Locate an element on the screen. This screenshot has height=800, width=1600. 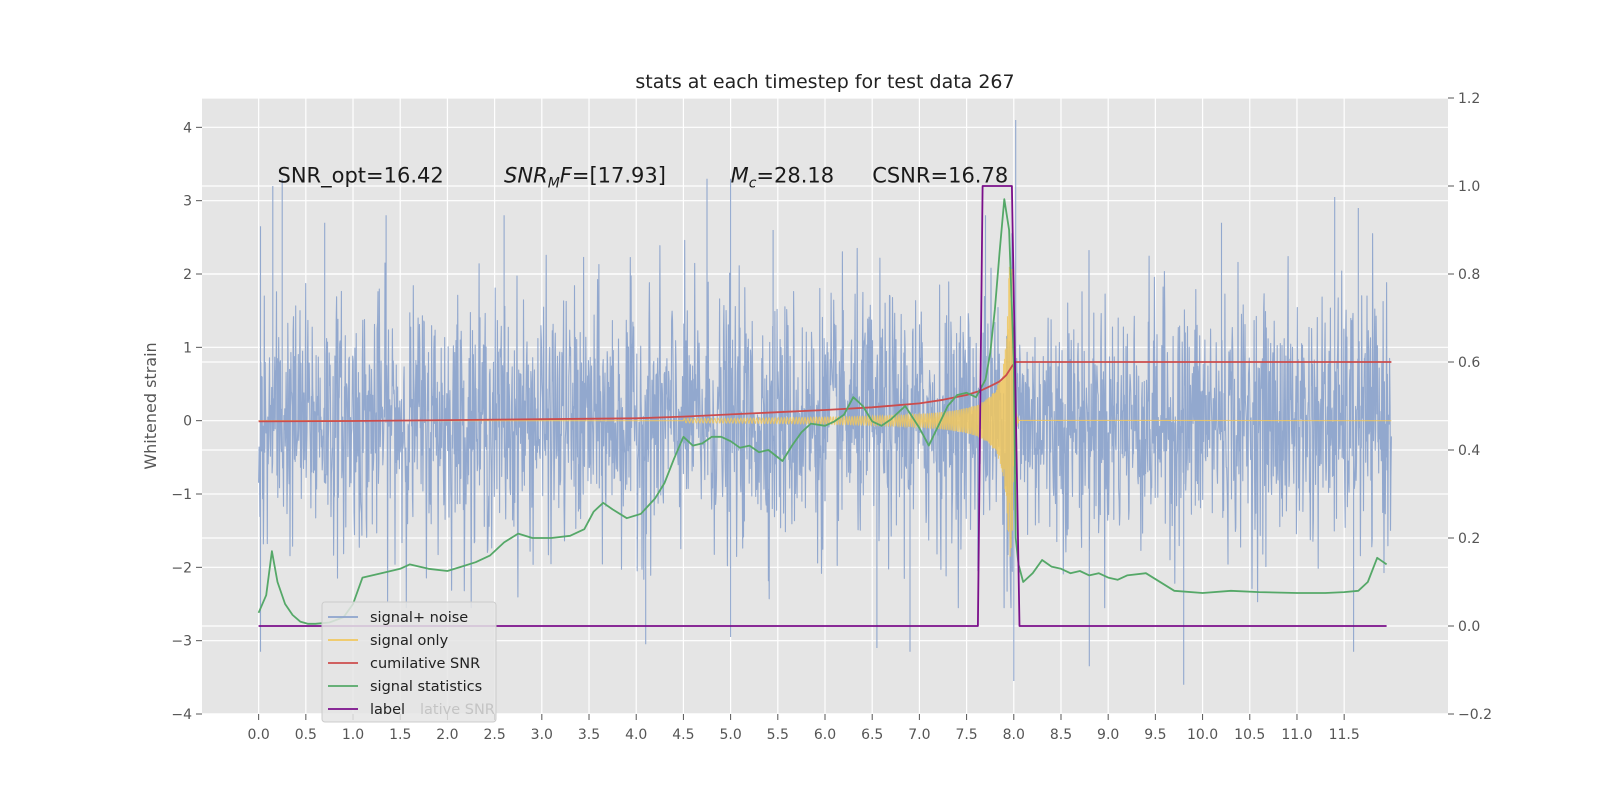
annotation: Mc=28.18 is located at coordinates (783, 177).